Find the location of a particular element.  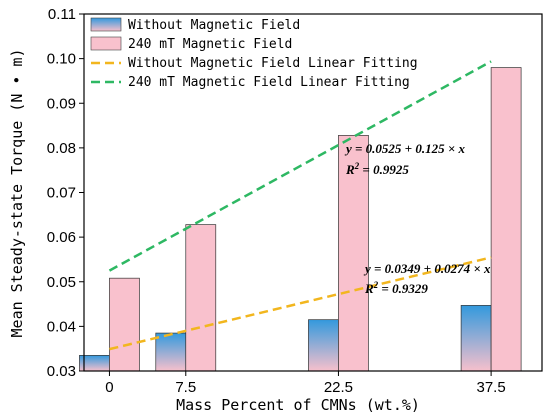

y-tick-label-0.05: 0.05 is located at coordinates (61, 282).